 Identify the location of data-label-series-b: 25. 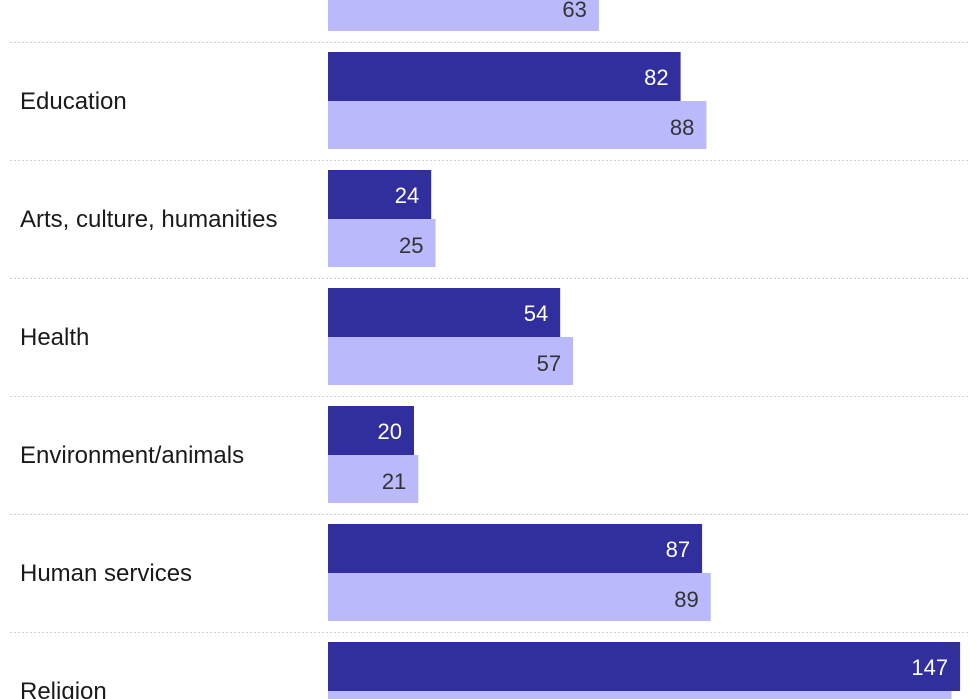
(411, 245).